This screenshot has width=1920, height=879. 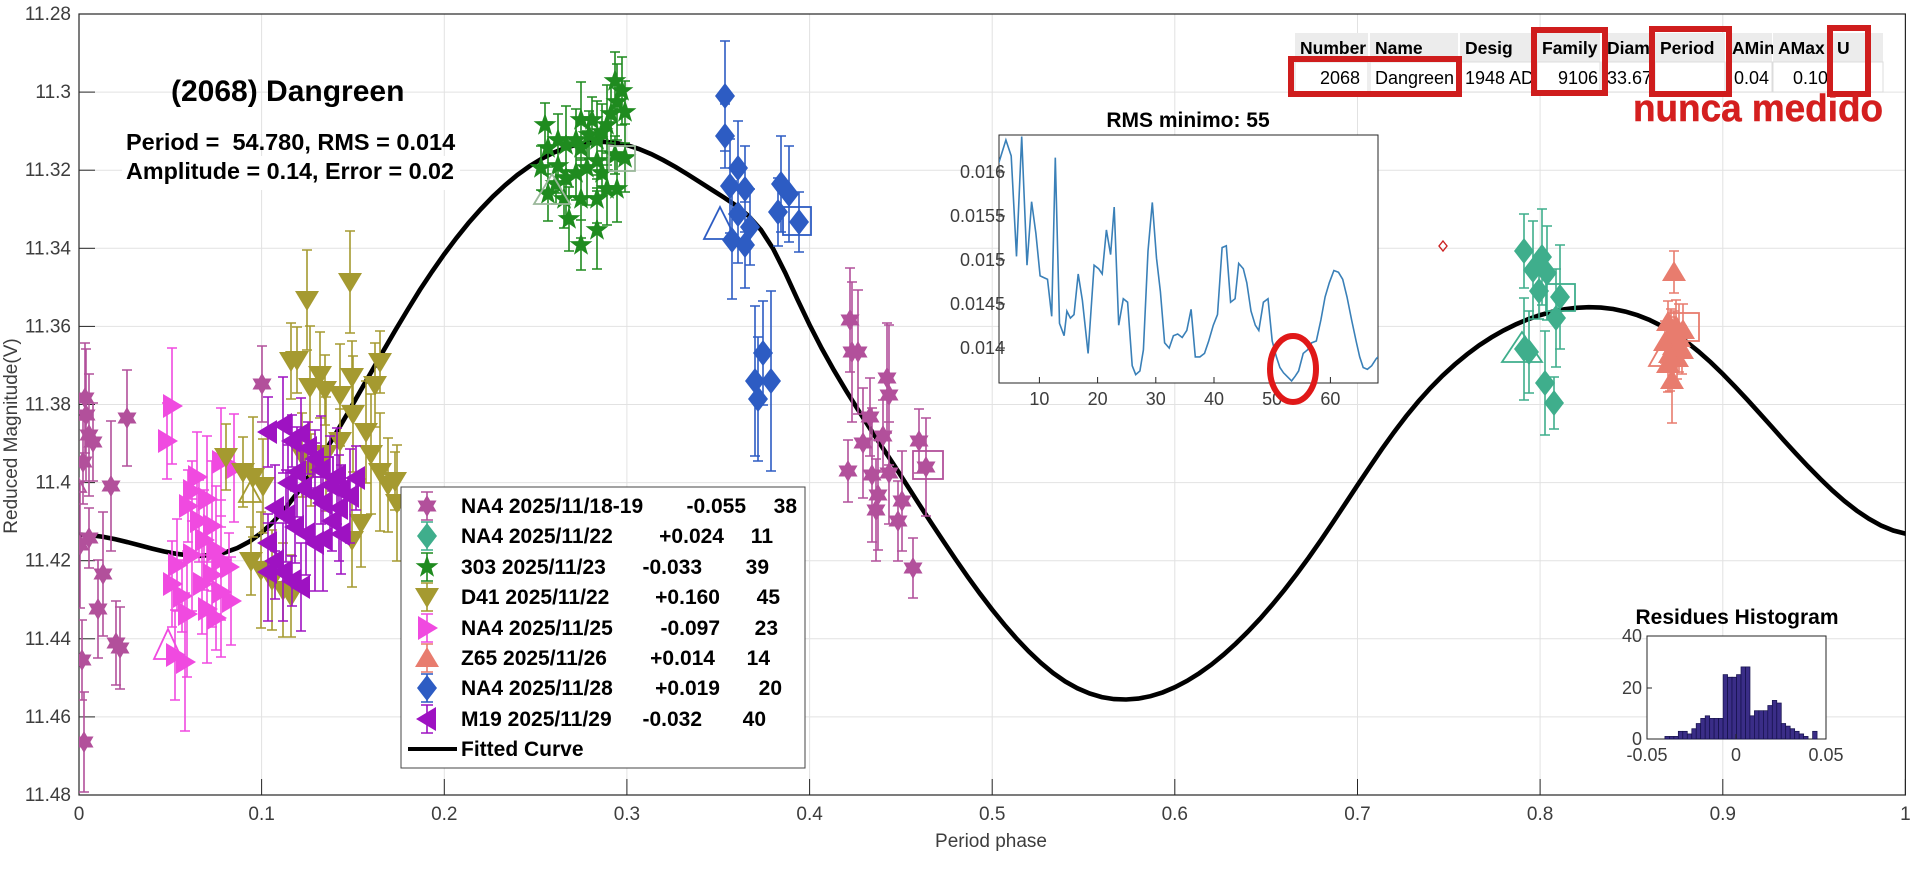 What do you see at coordinates (48, 326) in the screenshot?
I see `svg-text: 11.36` at bounding box center [48, 326].